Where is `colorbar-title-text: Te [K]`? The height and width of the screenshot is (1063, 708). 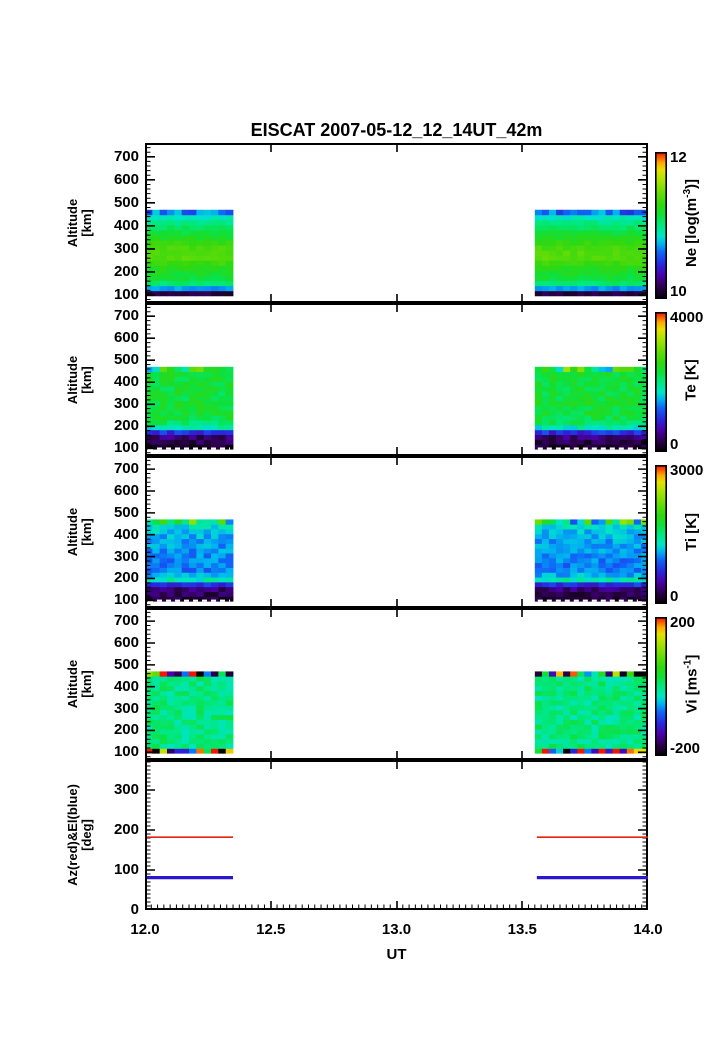 colorbar-title-text: Te [K] is located at coordinates (692, 379).